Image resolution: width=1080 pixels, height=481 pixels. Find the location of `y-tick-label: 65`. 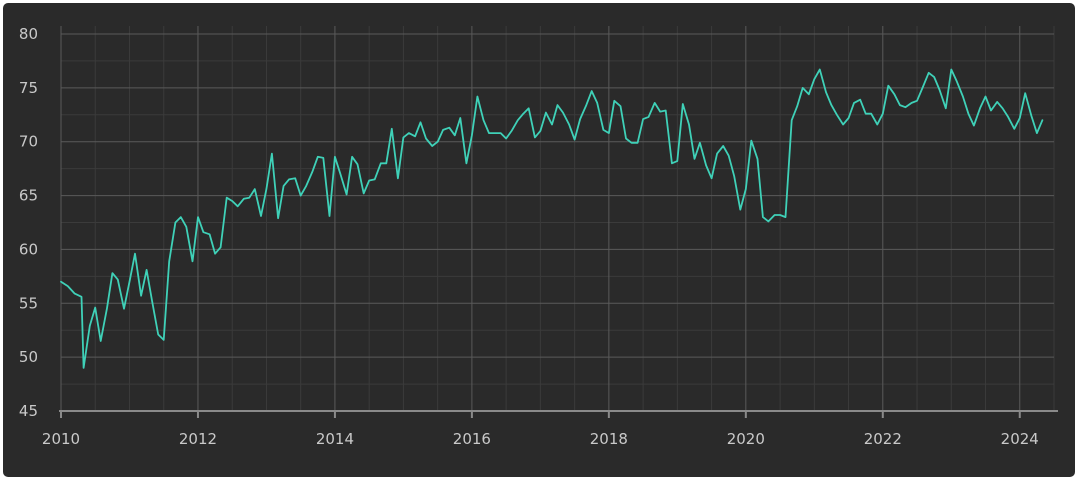

y-tick-label: 65 is located at coordinates (28, 196).